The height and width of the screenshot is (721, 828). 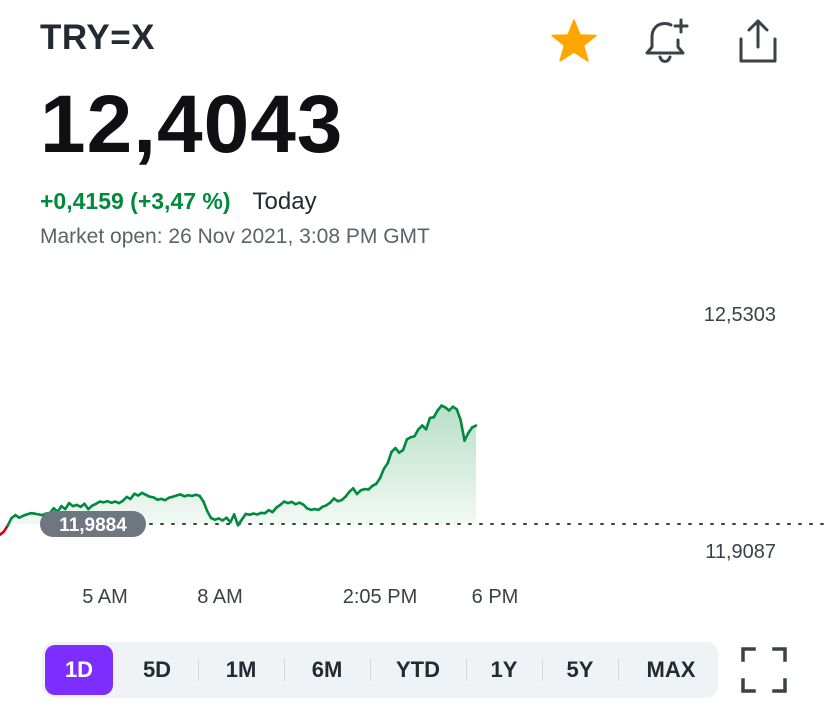 What do you see at coordinates (418, 670) in the screenshot?
I see `range-option-ytd: YTD` at bounding box center [418, 670].